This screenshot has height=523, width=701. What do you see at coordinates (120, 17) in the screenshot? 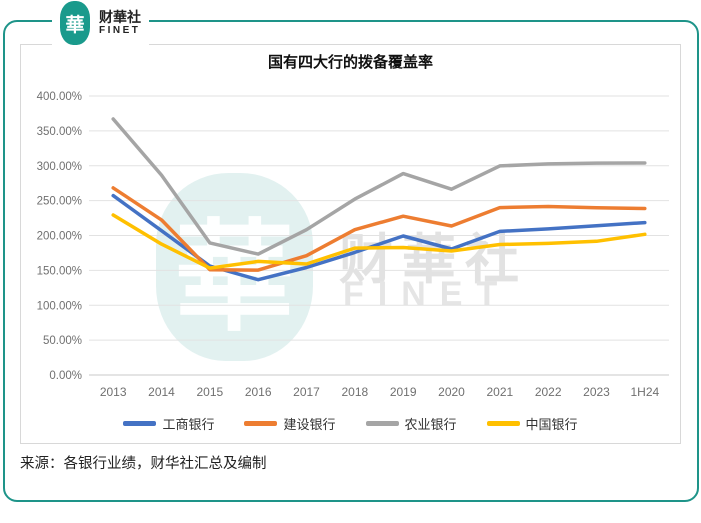
I see `logo-name-zh: 财華社` at bounding box center [120, 17].